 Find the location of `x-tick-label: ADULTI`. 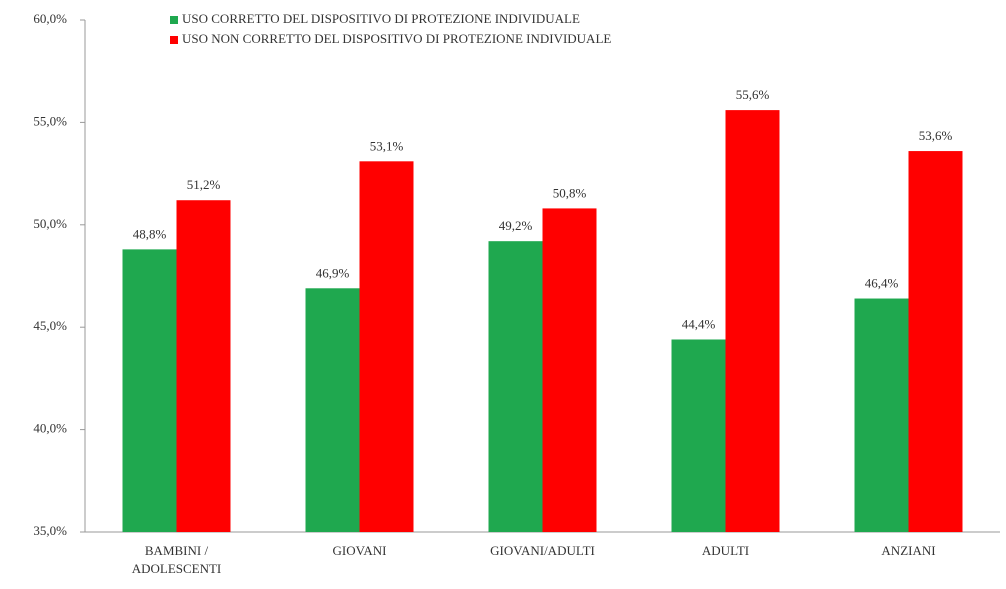

x-tick-label: ADULTI is located at coordinates (725, 550).